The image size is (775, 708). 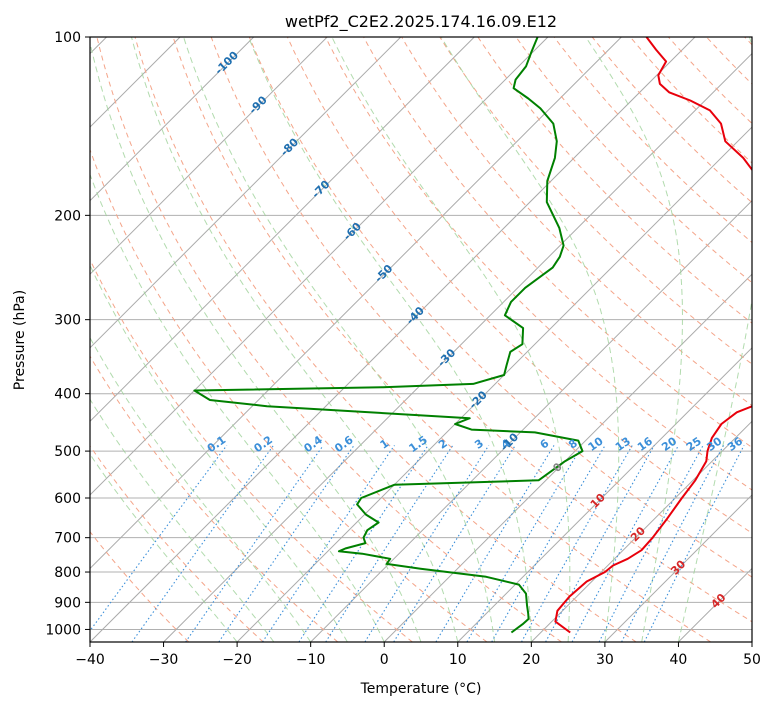 I want to click on y-tick-label: 600, so click(x=67, y=499).